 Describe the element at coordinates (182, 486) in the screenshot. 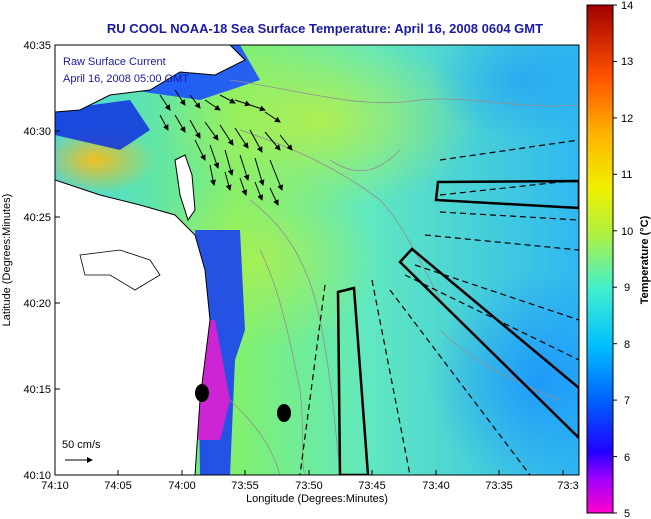

I see `x-tick-label: 74:00` at that location.